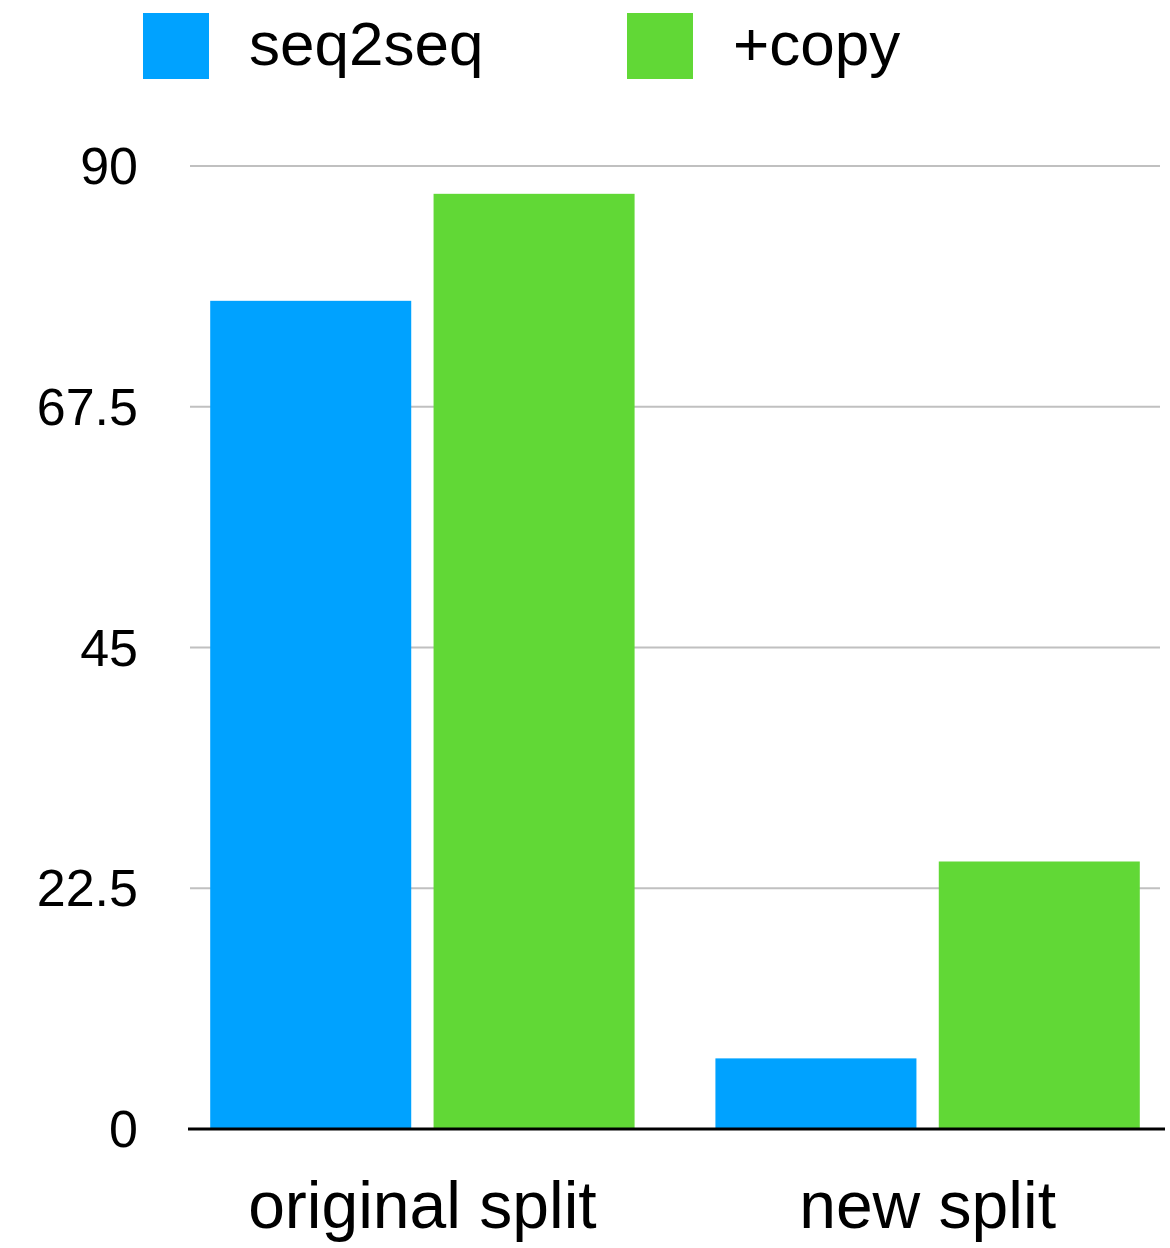  Describe the element at coordinates (927, 1205) in the screenshot. I see `x-tick-label: new split` at that location.